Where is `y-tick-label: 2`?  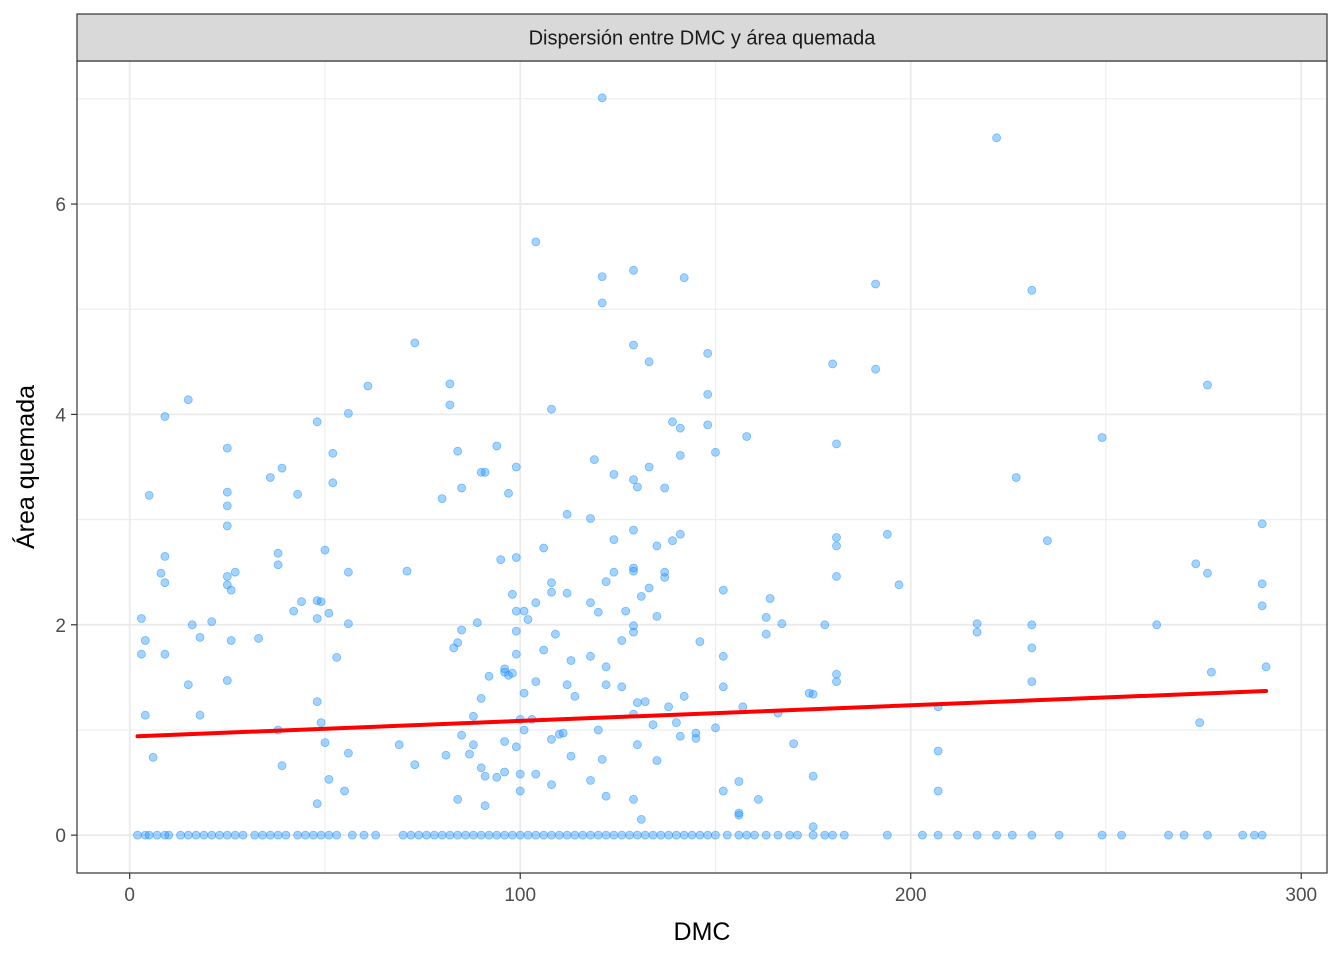
y-tick-label: 2 is located at coordinates (60, 626).